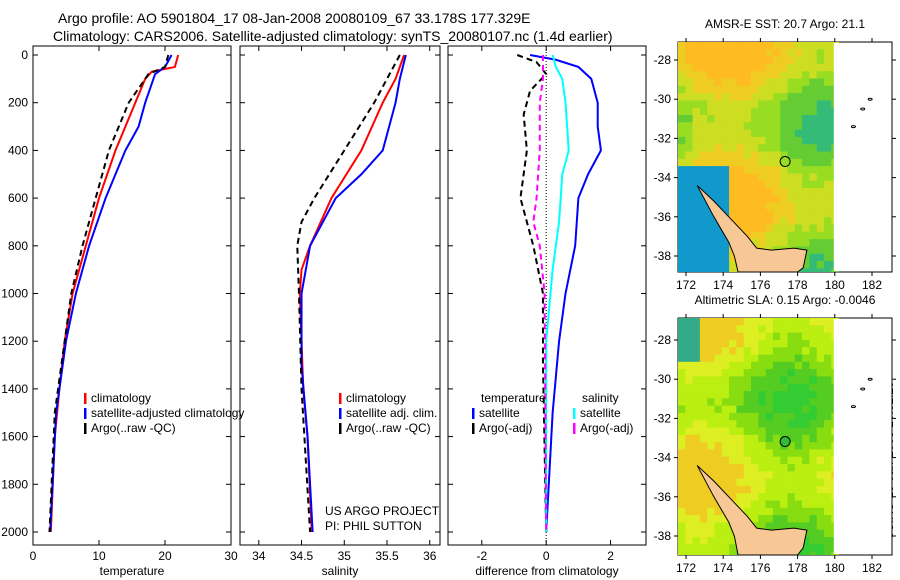  I want to click on map-x-tick-label: 172, so click(686, 285).